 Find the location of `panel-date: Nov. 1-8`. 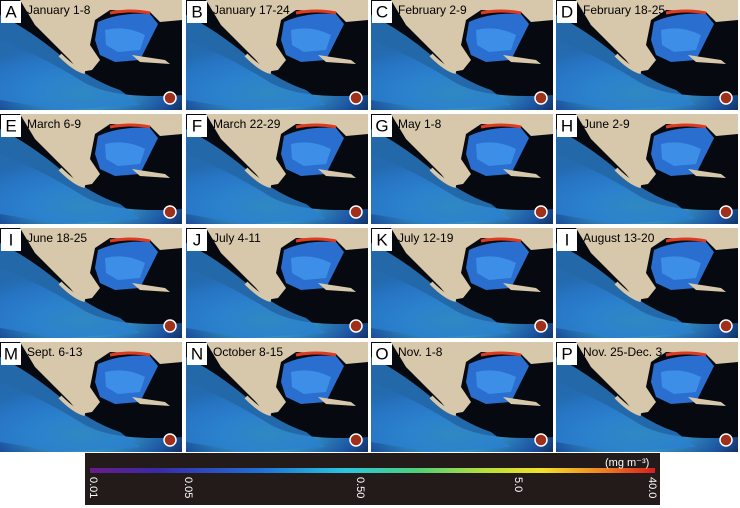

panel-date: Nov. 1-8 is located at coordinates (420, 352).